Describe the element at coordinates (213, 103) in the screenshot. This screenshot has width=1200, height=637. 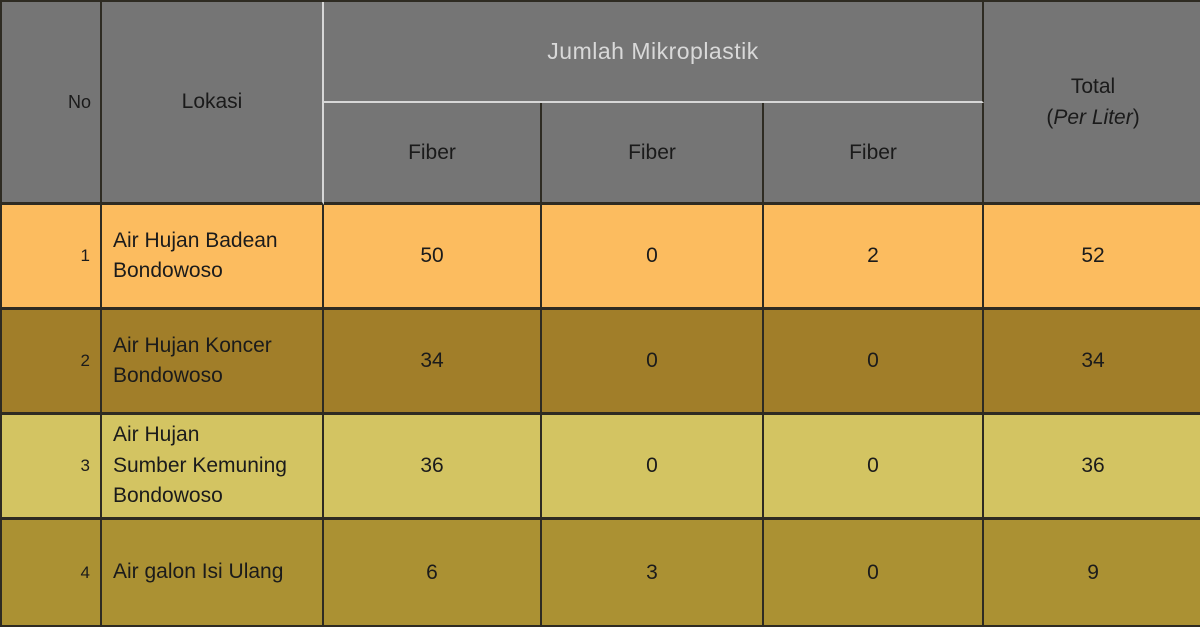
I see `col-header-lokasi: Lokasi` at that location.